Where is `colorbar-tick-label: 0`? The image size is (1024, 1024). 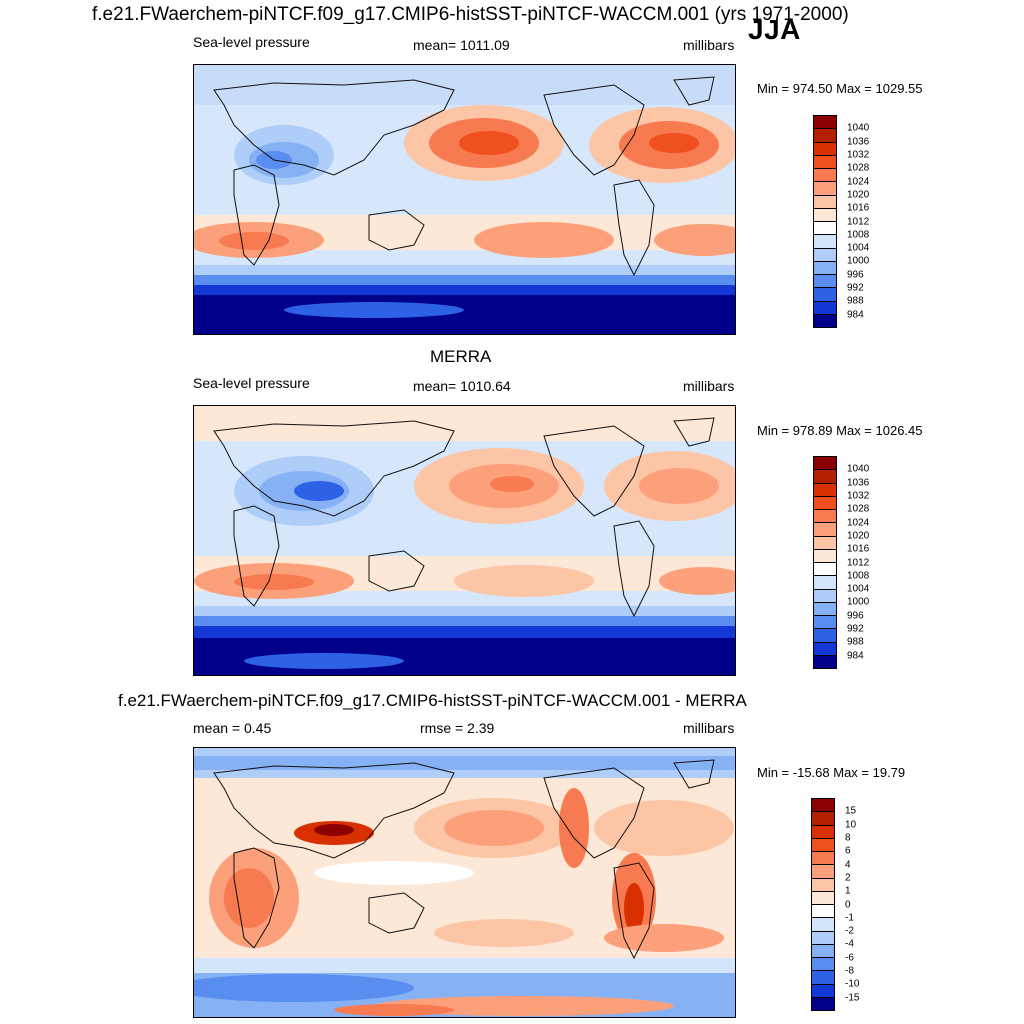
colorbar-tick-label: 0 is located at coordinates (848, 904).